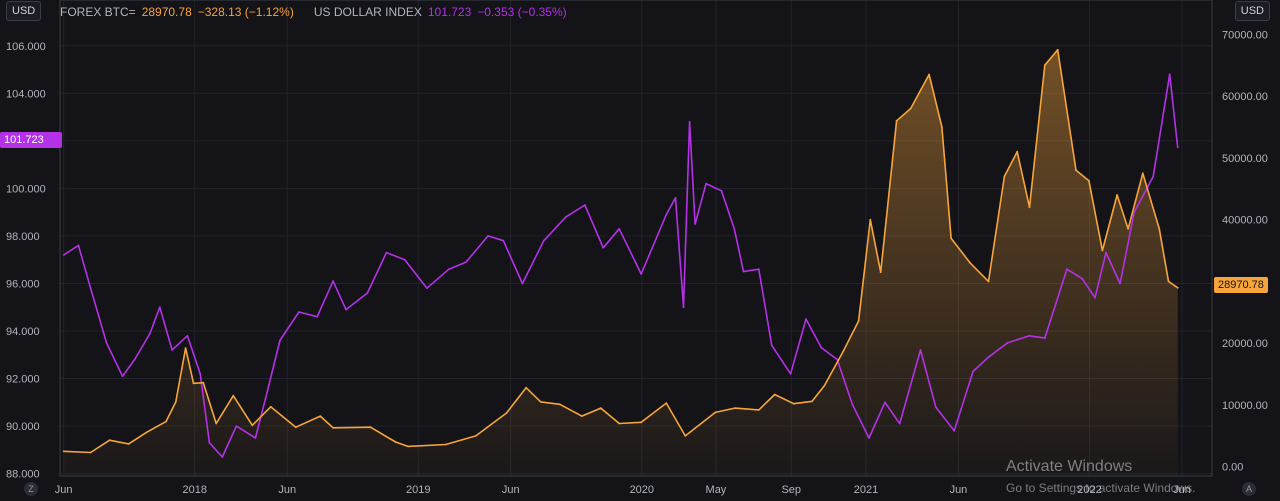 The image size is (1280, 501). I want to click on time-tick-label: 2019, so click(418, 490).